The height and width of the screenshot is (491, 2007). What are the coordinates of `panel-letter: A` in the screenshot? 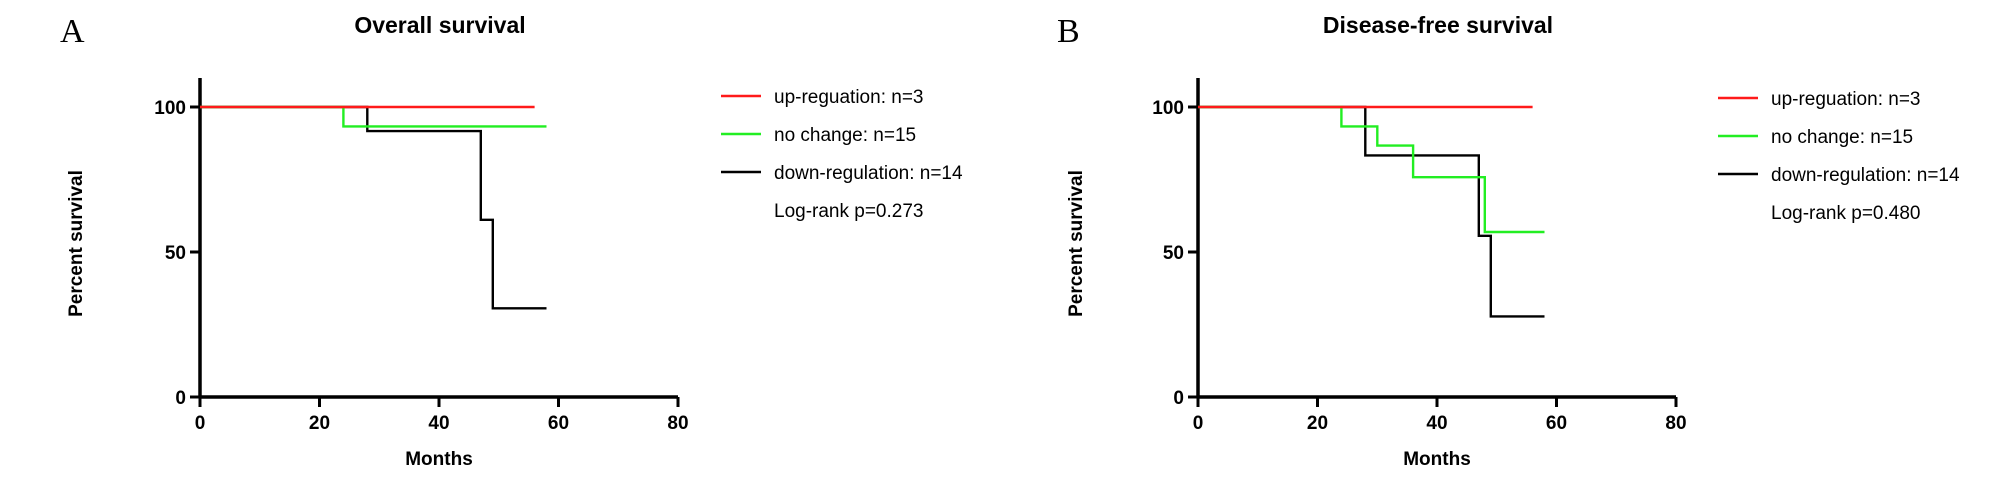 It's located at (72, 31).